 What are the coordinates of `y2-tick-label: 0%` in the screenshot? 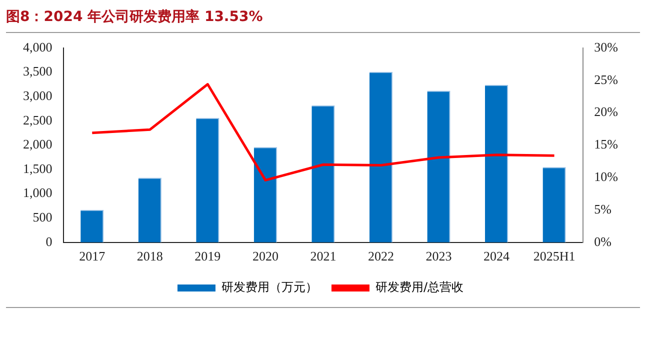 It's located at (603, 241).